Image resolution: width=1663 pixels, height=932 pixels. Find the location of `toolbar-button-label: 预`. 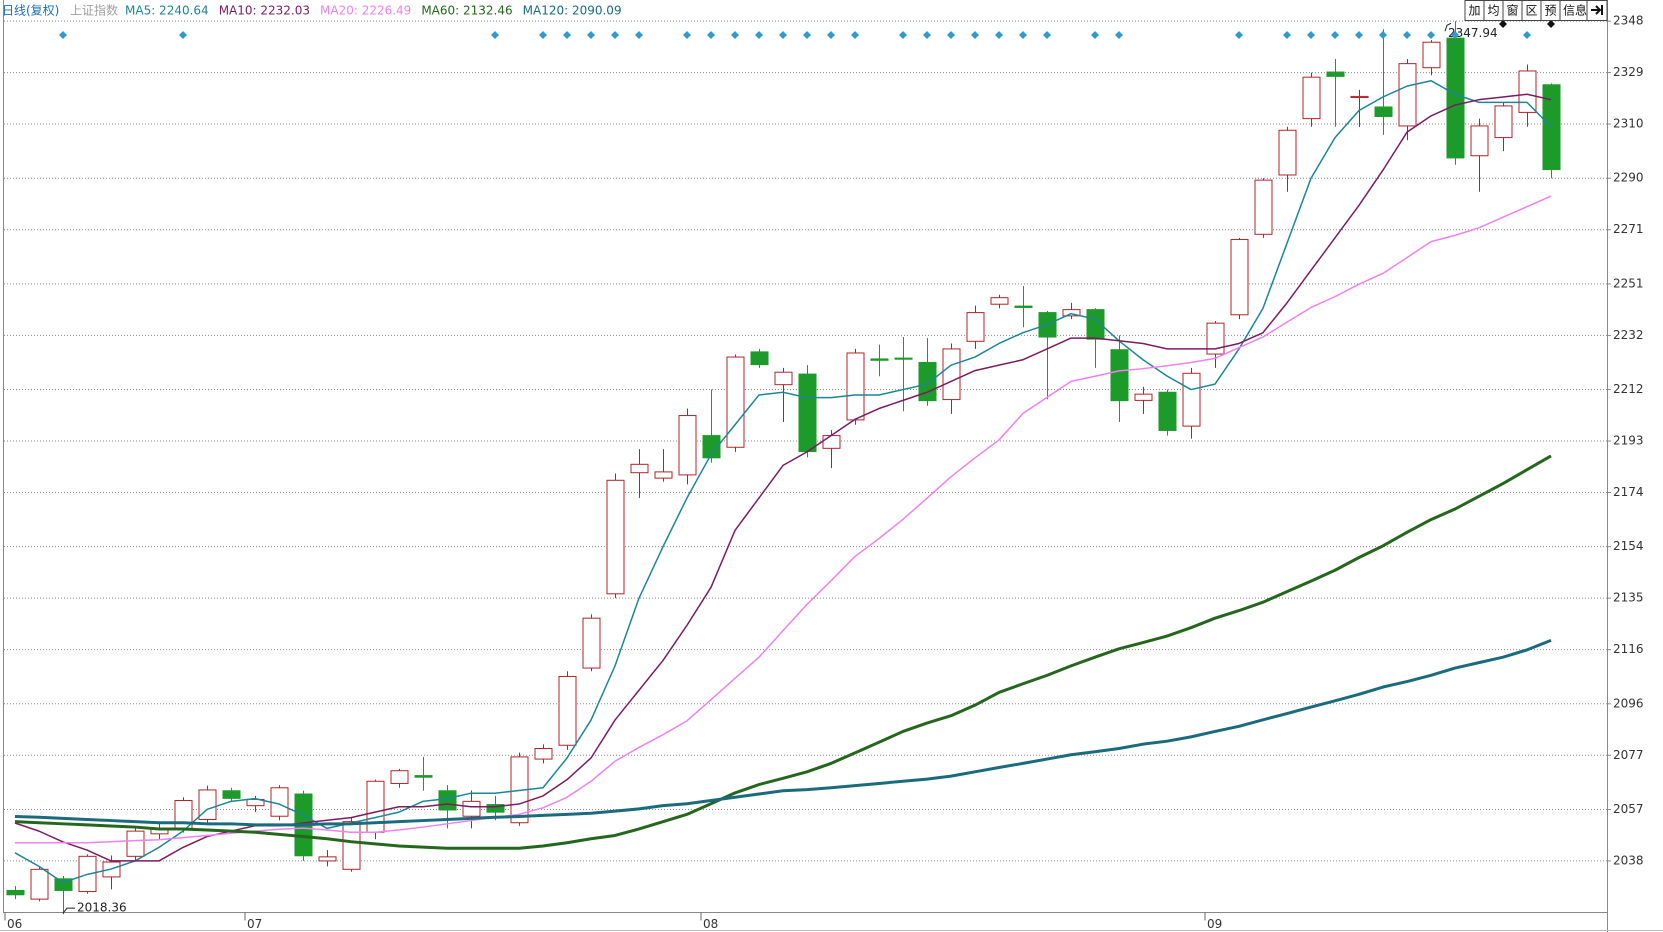

toolbar-button-label: 预 is located at coordinates (1550, 11).